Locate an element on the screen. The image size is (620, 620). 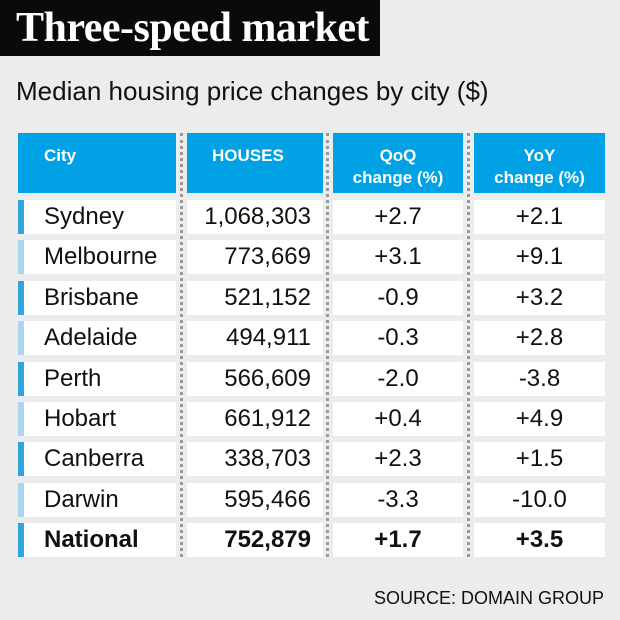
cell-yoy: +9.1 is located at coordinates (539, 257).